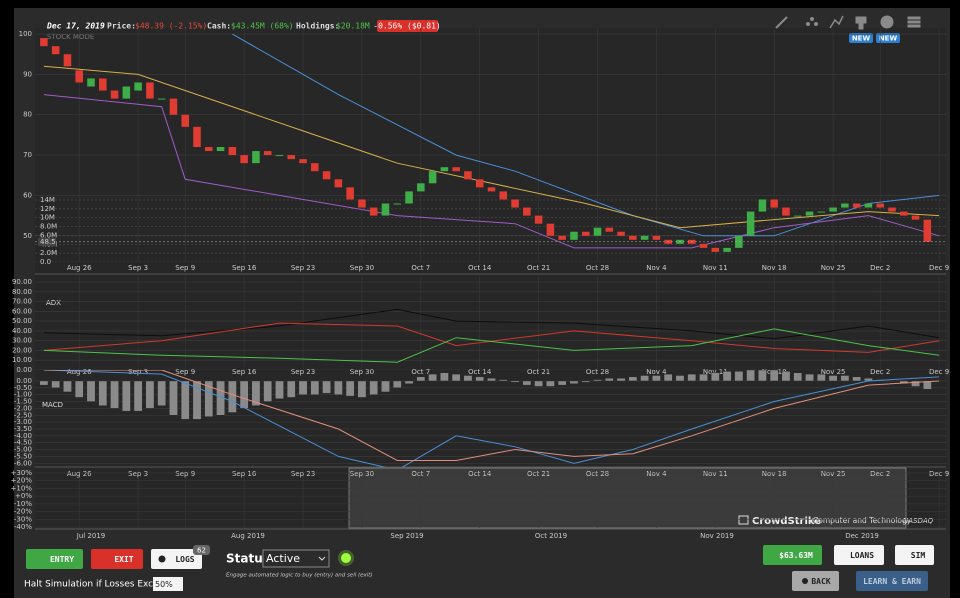 Image resolution: width=960 pixels, height=598 pixels. I want to click on holdings-label: Holdings:, so click(317, 26).